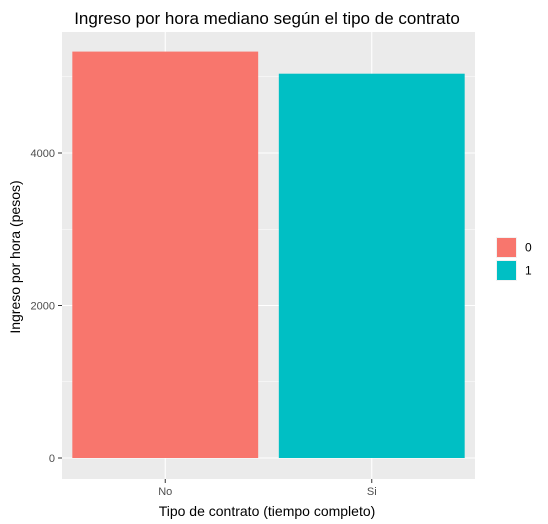 The width and height of the screenshot is (548, 524). I want to click on legend-label: 1, so click(528, 271).